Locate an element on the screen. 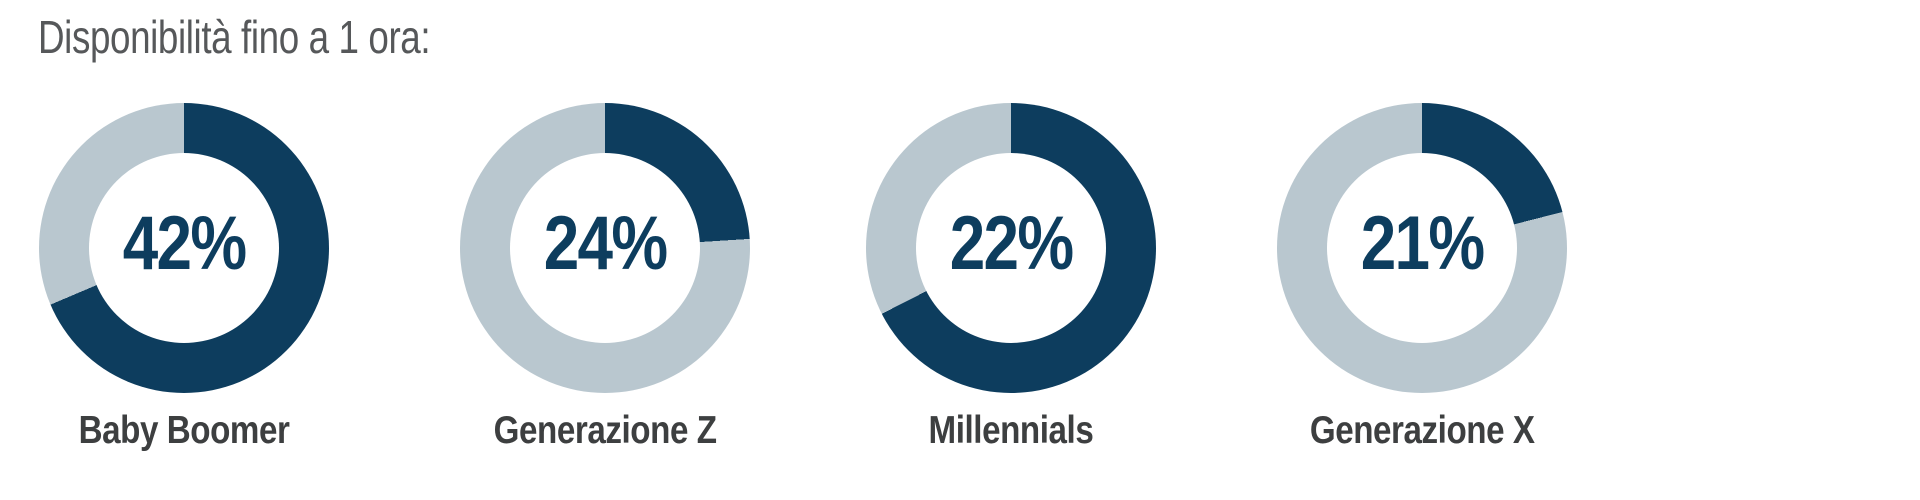 The image size is (1920, 500). donut-value-label: 24% is located at coordinates (605, 243).